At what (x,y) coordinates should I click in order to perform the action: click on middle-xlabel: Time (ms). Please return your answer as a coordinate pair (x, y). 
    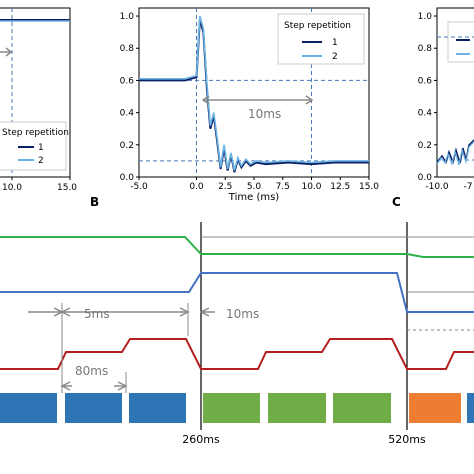
    Looking at the image, I should click on (254, 197).